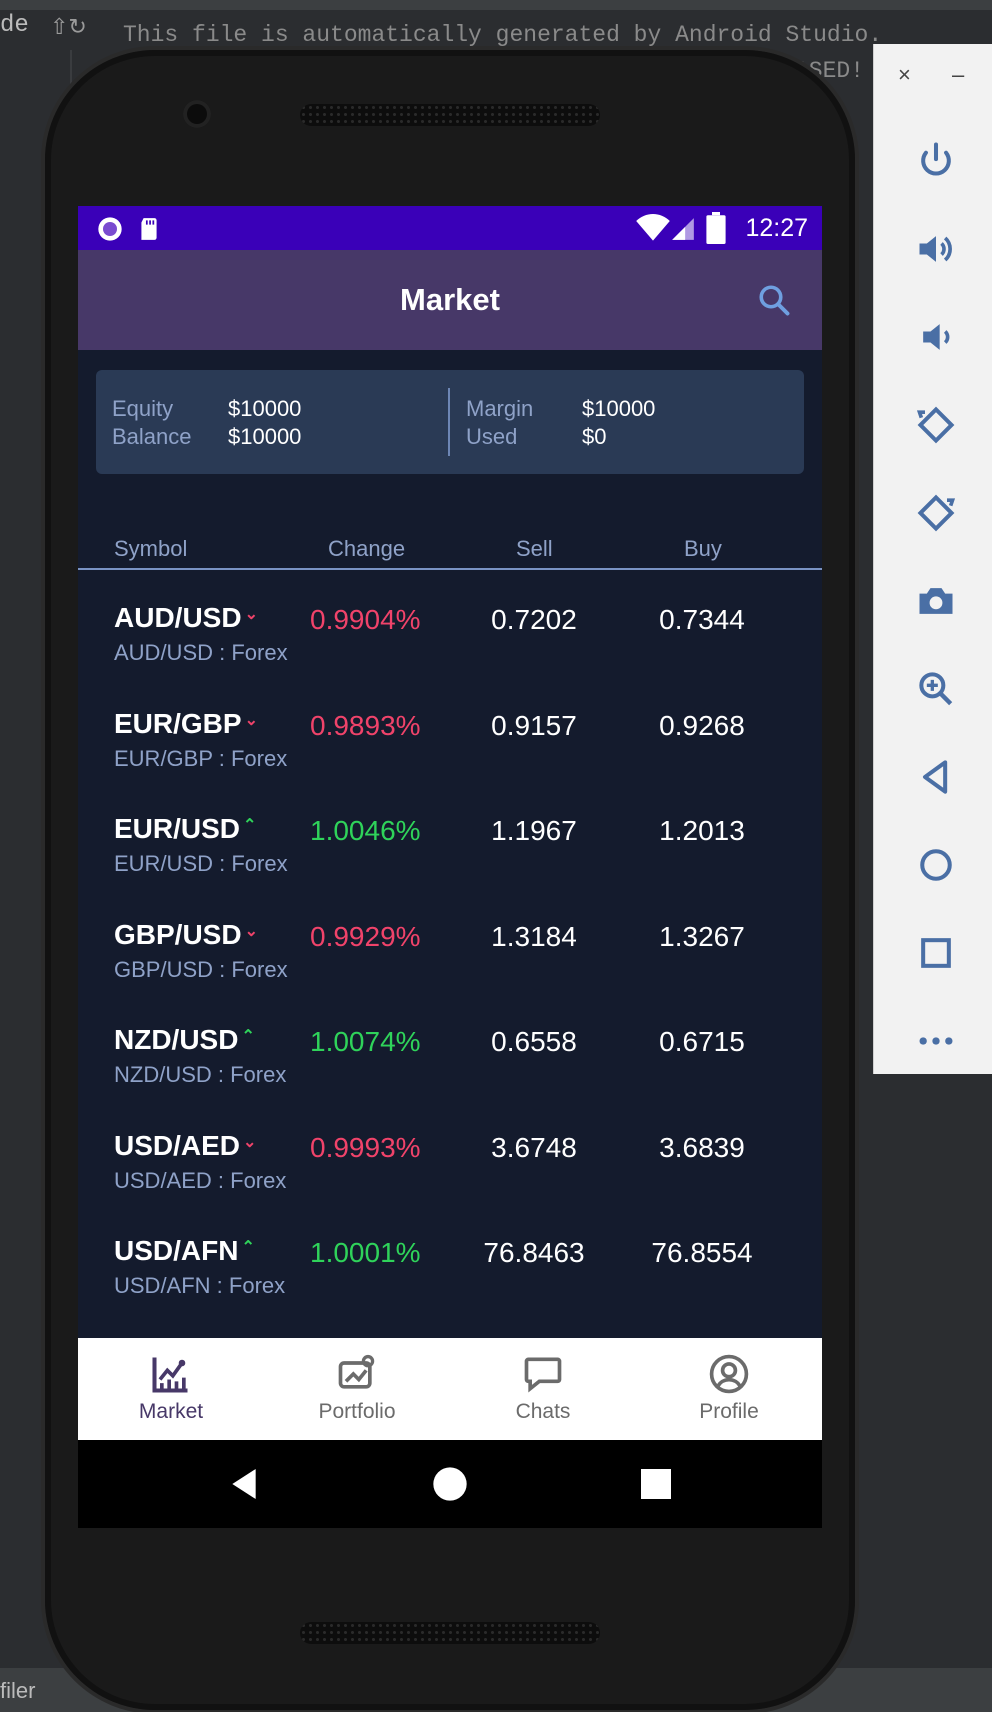  Describe the element at coordinates (776, 228) in the screenshot. I see `status-time: 12:27` at that location.